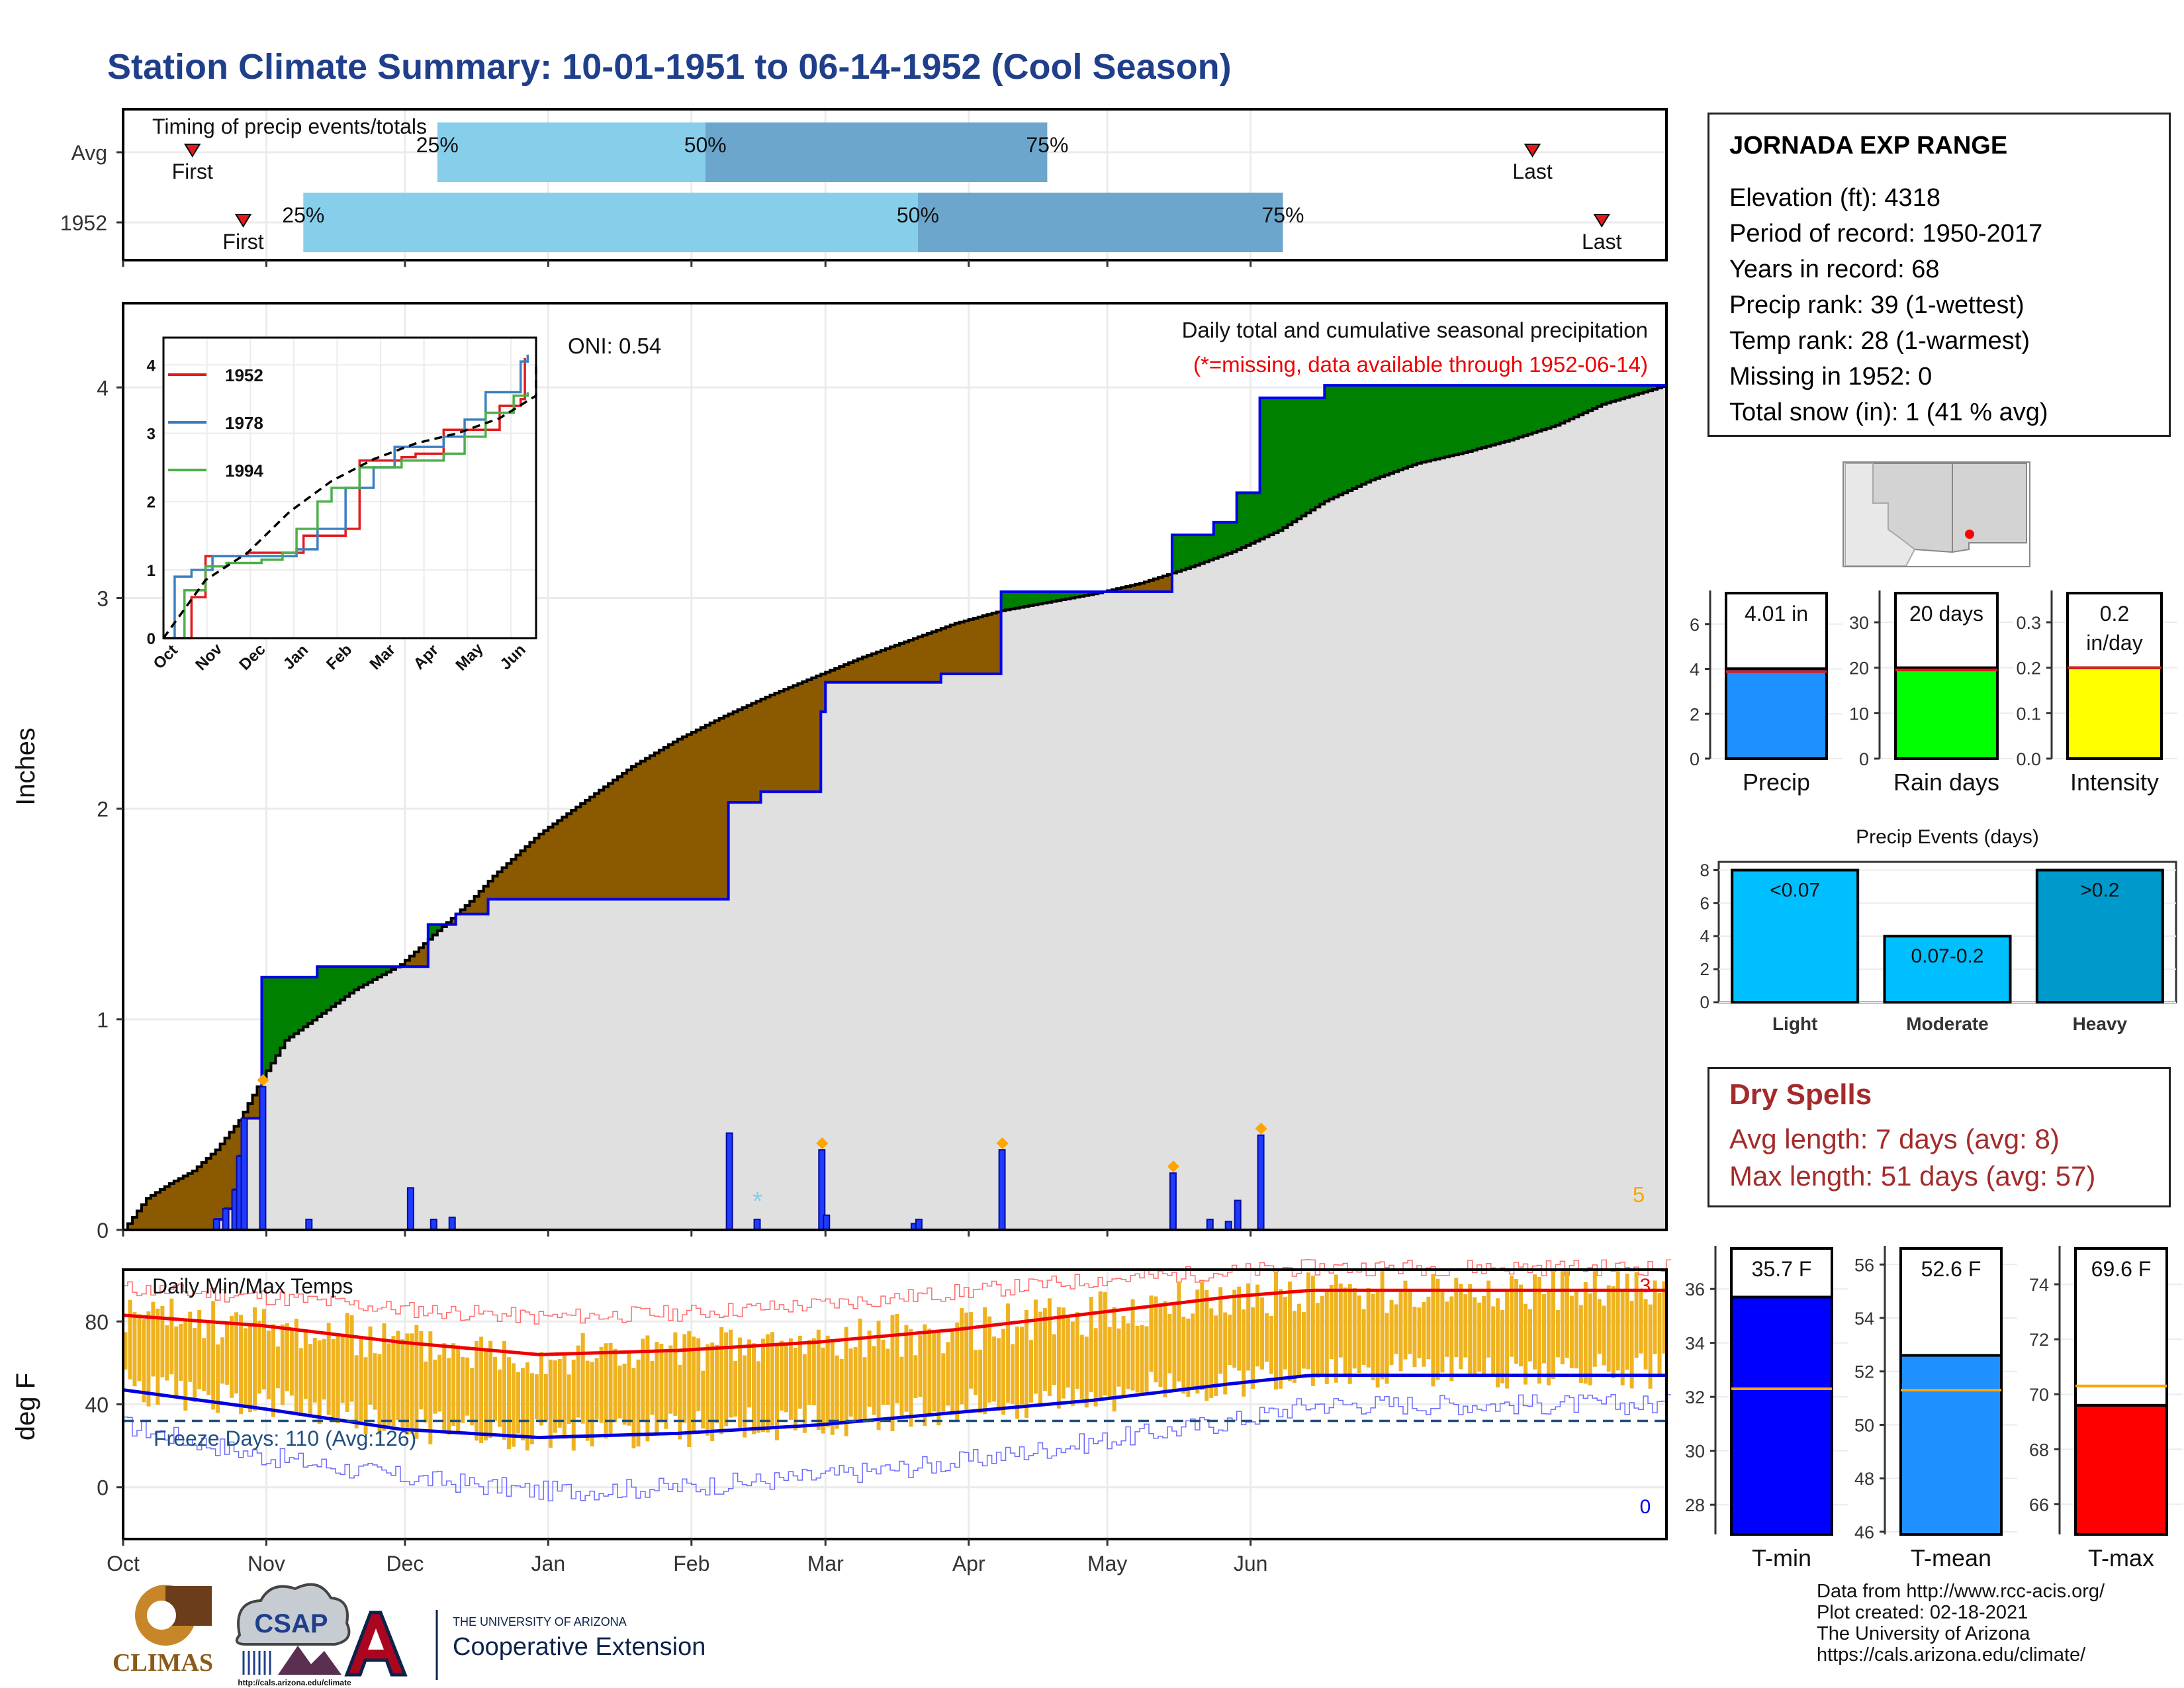 The image size is (2184, 1688). Describe the element at coordinates (1834, 198) in the screenshot. I see `station-info-line: Elevation (ft): 4318` at that location.